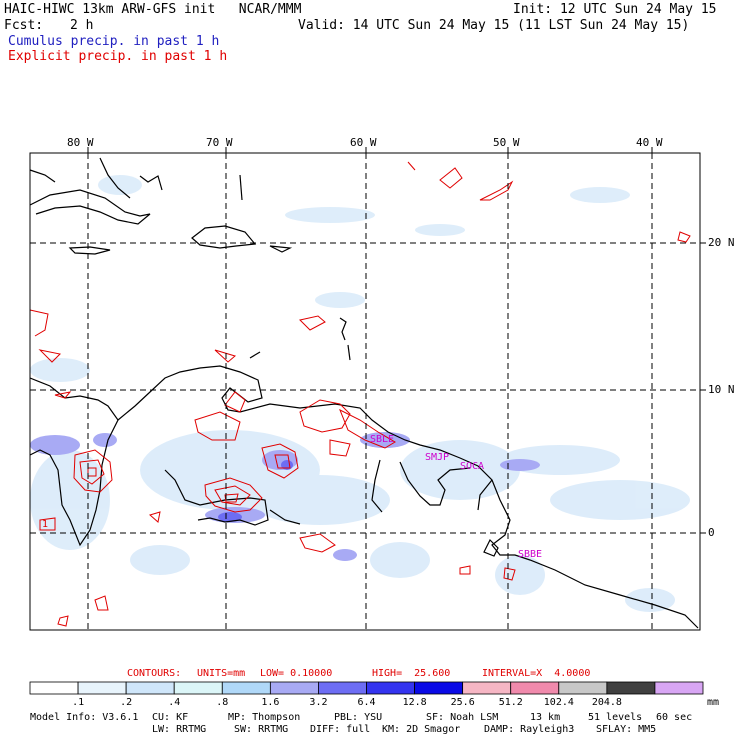  I want to click on colorbar-tick-label: .4, so click(174, 702).